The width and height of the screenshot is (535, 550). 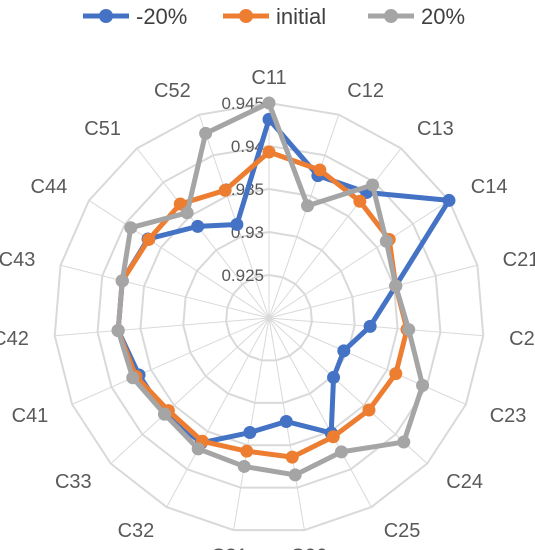 What do you see at coordinates (172, 91) in the screenshot?
I see `category-label: C52` at bounding box center [172, 91].